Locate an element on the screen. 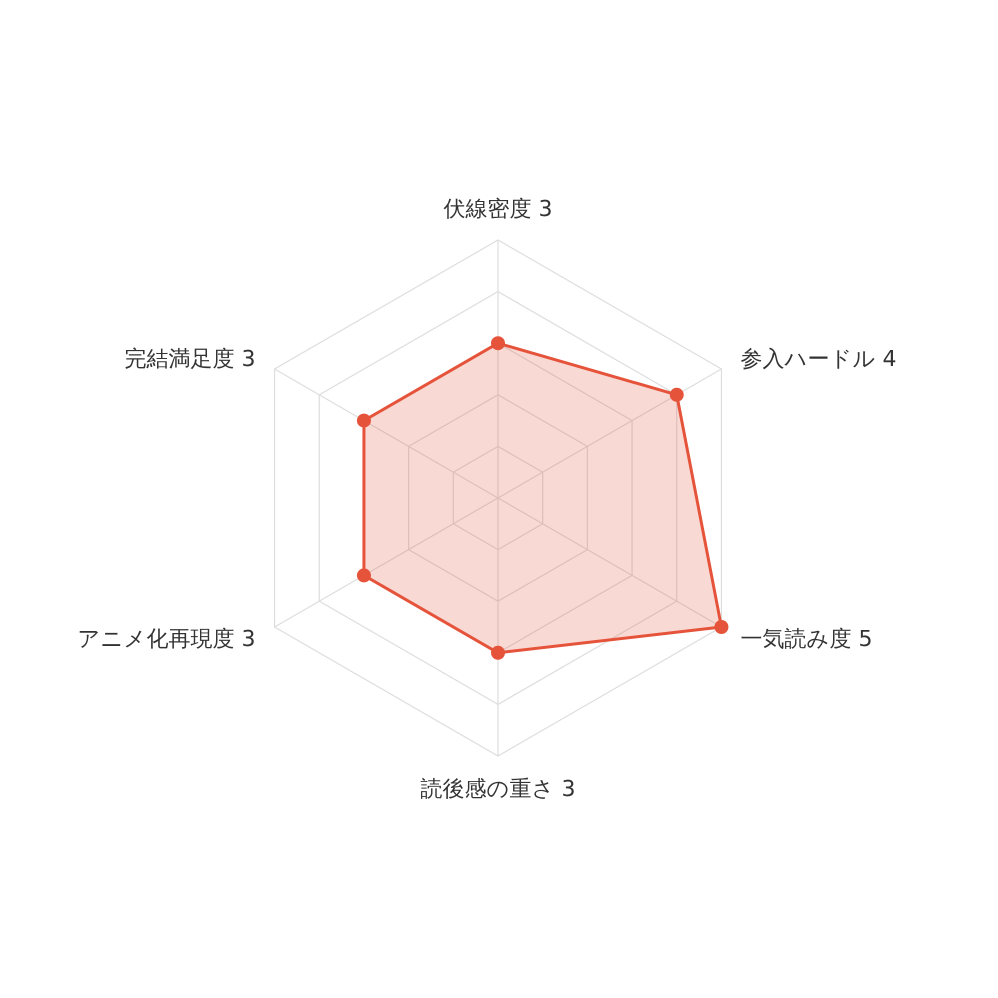 The width and height of the screenshot is (998, 998). spoke-label: 読後感の重さ 3 is located at coordinates (498, 789).